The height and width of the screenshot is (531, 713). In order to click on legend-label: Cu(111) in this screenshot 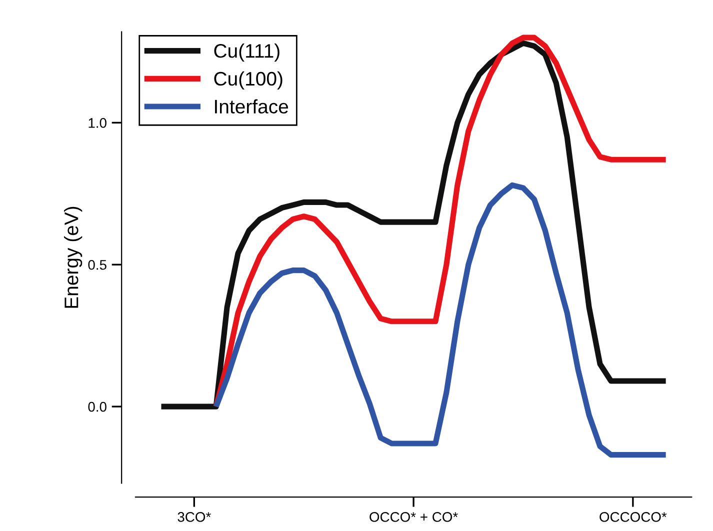, I will do `click(247, 53)`.